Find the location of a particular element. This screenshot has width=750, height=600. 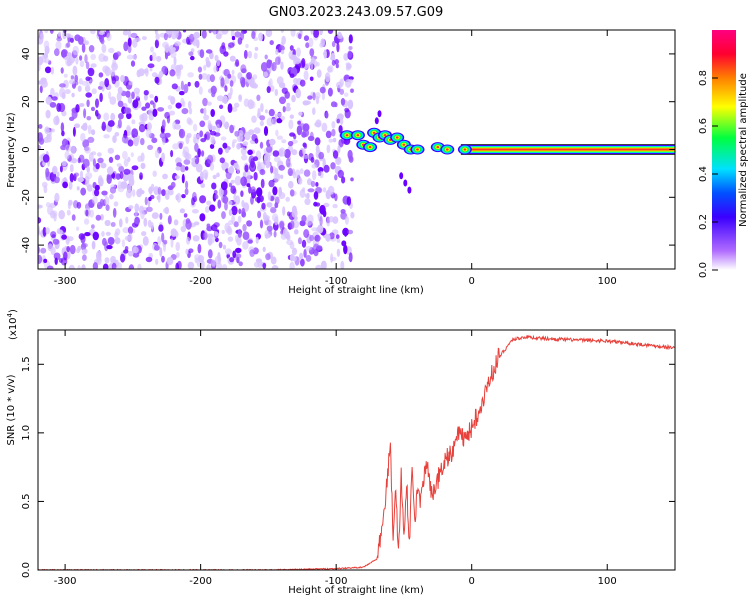

snr-multiplier: (x104) is located at coordinates (12, 324).